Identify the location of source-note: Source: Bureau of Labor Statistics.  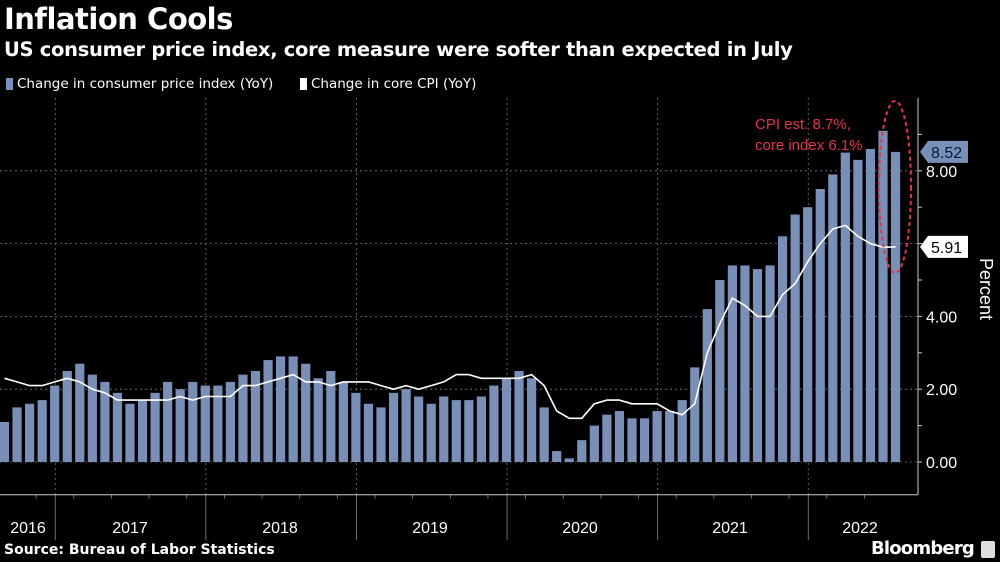
(139, 550).